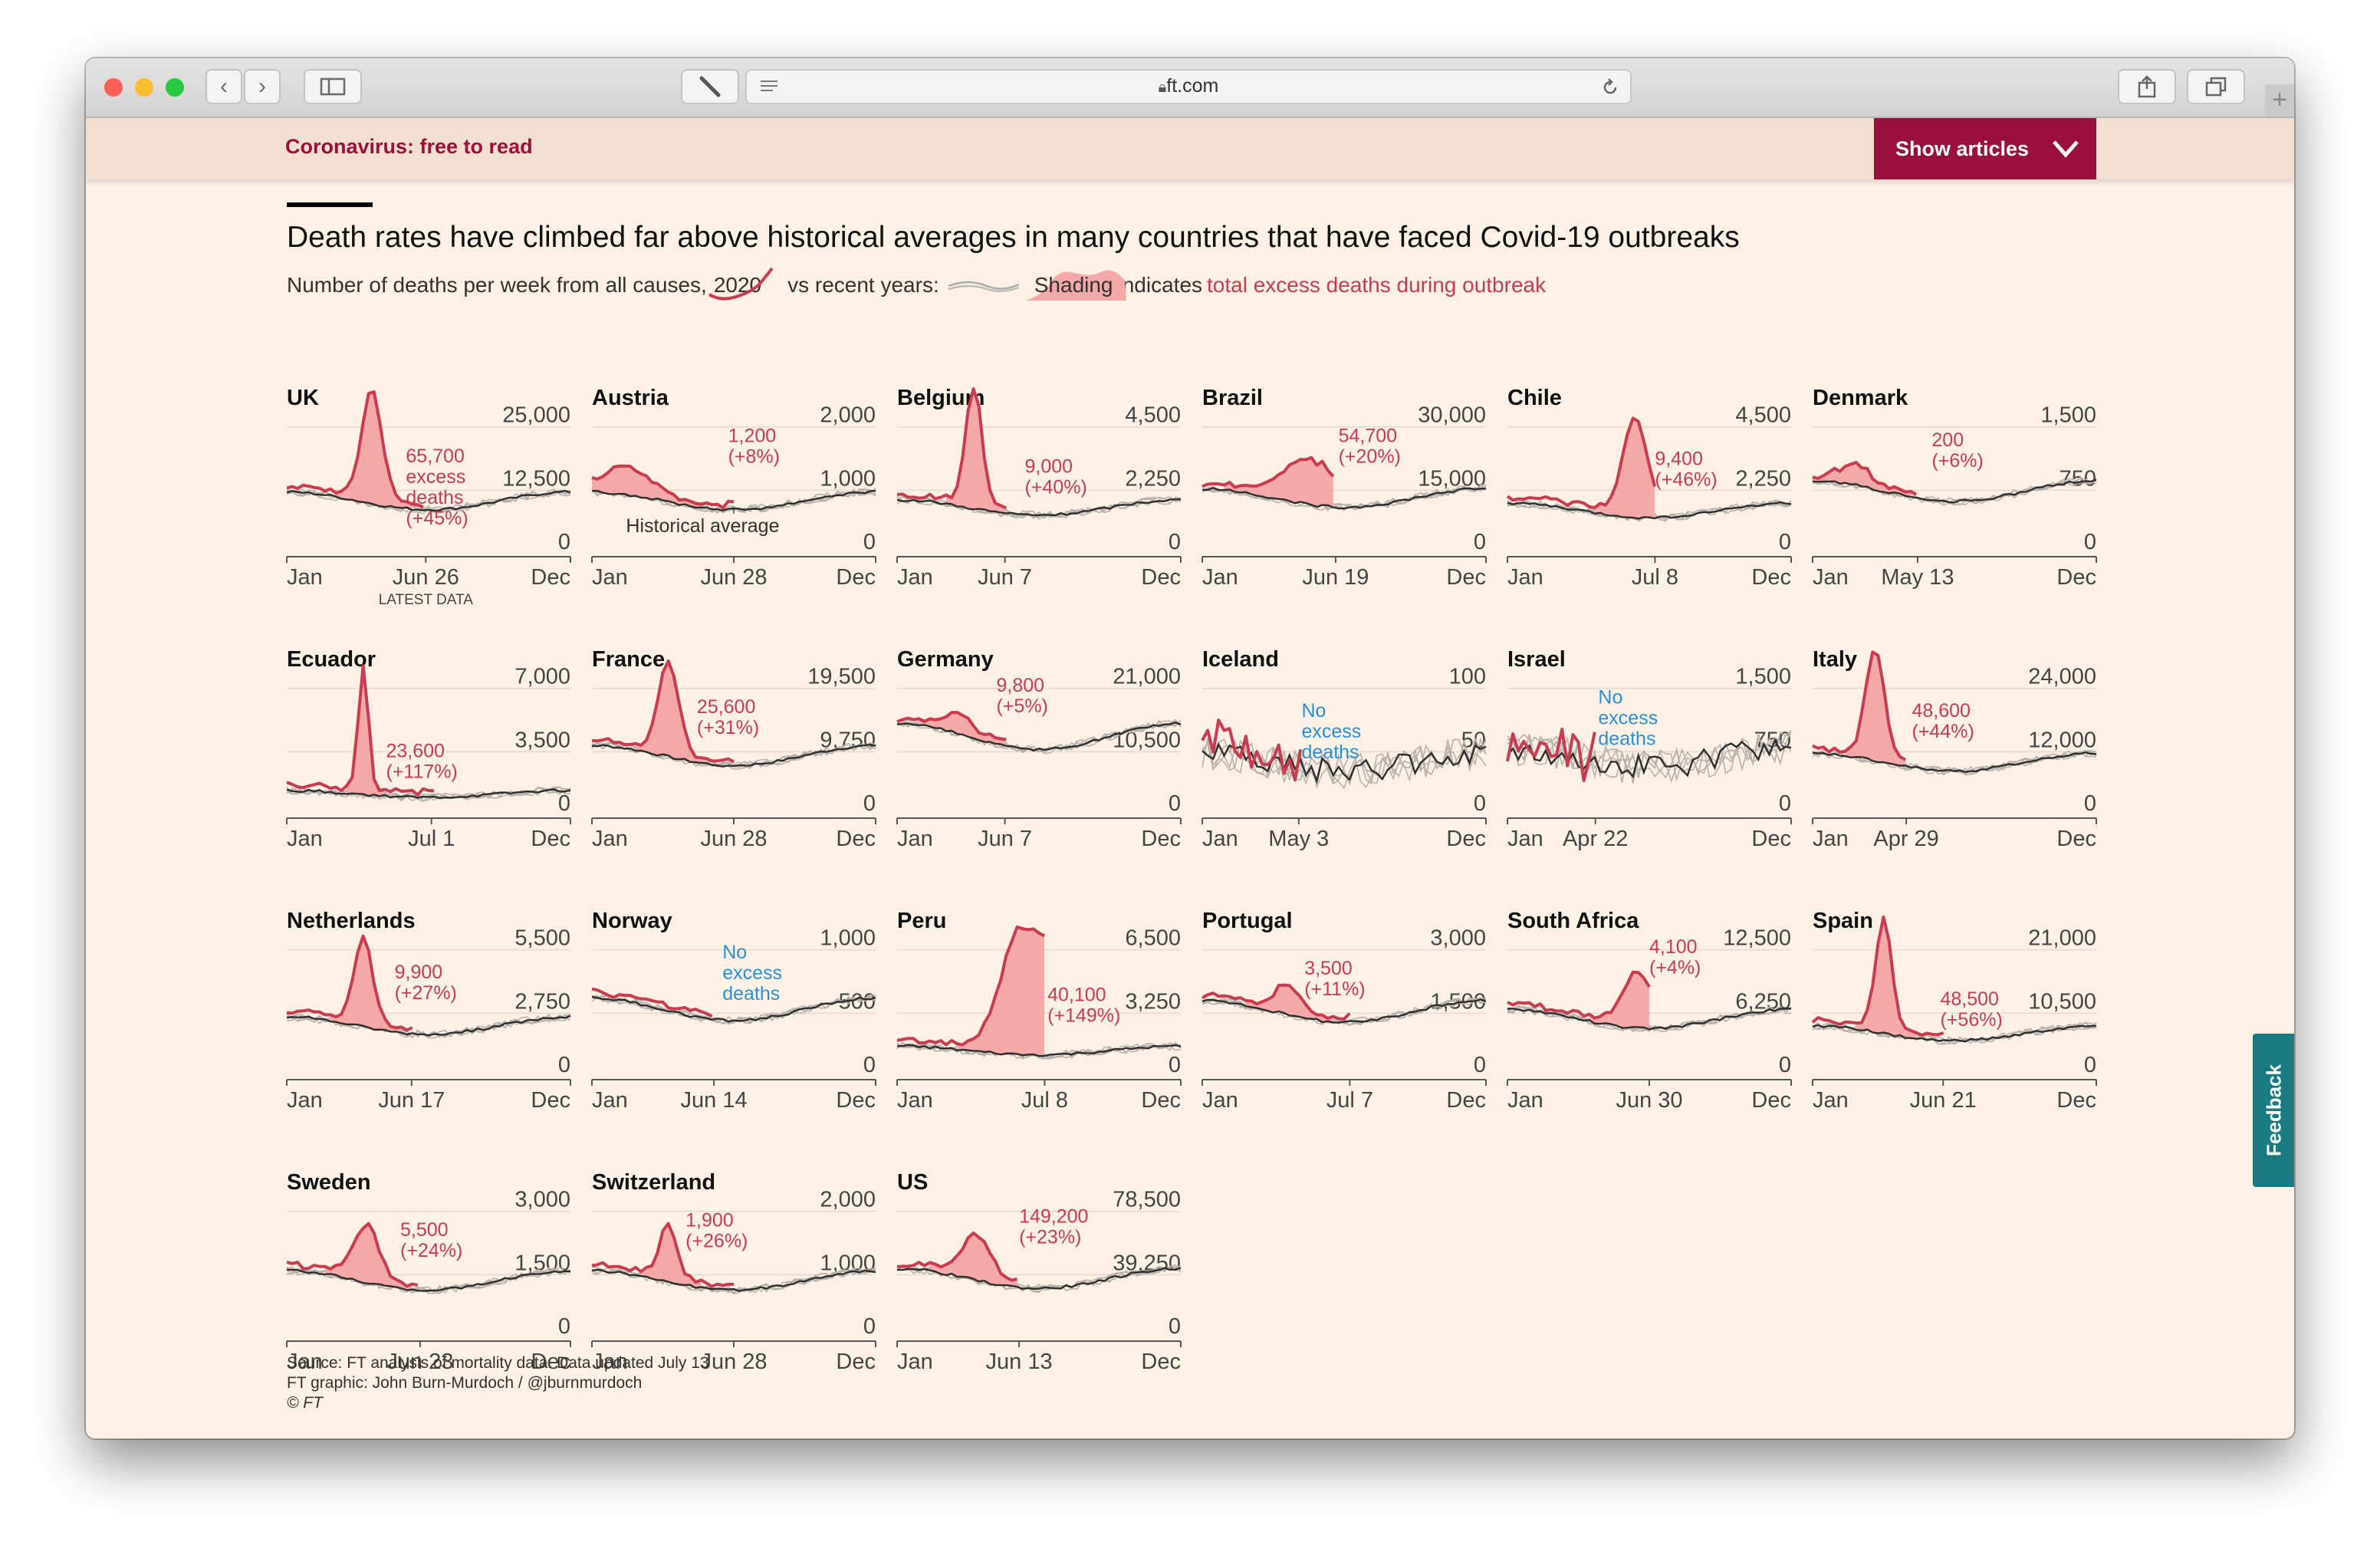 The width and height of the screenshot is (2380, 1552). I want to click on new-tab-button: +, so click(2280, 100).